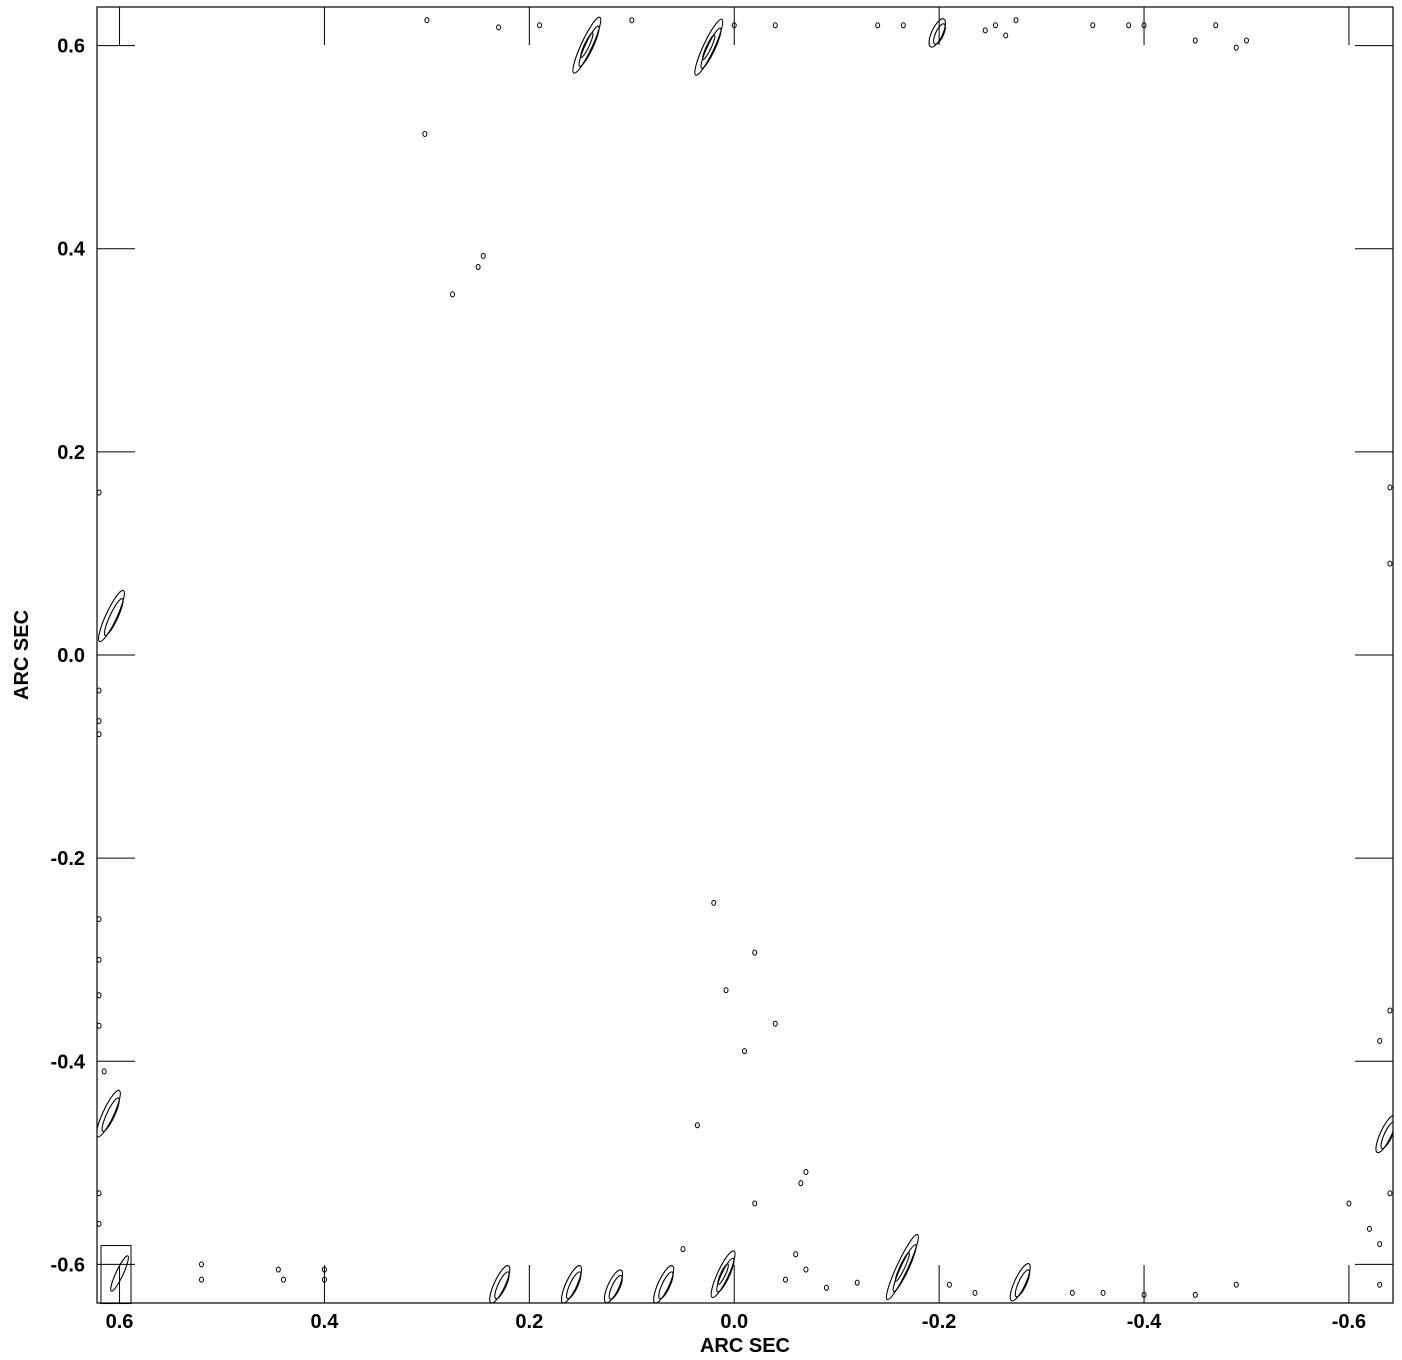  What do you see at coordinates (120, 1322) in the screenshot?
I see `x-tick-label: 0.6` at bounding box center [120, 1322].